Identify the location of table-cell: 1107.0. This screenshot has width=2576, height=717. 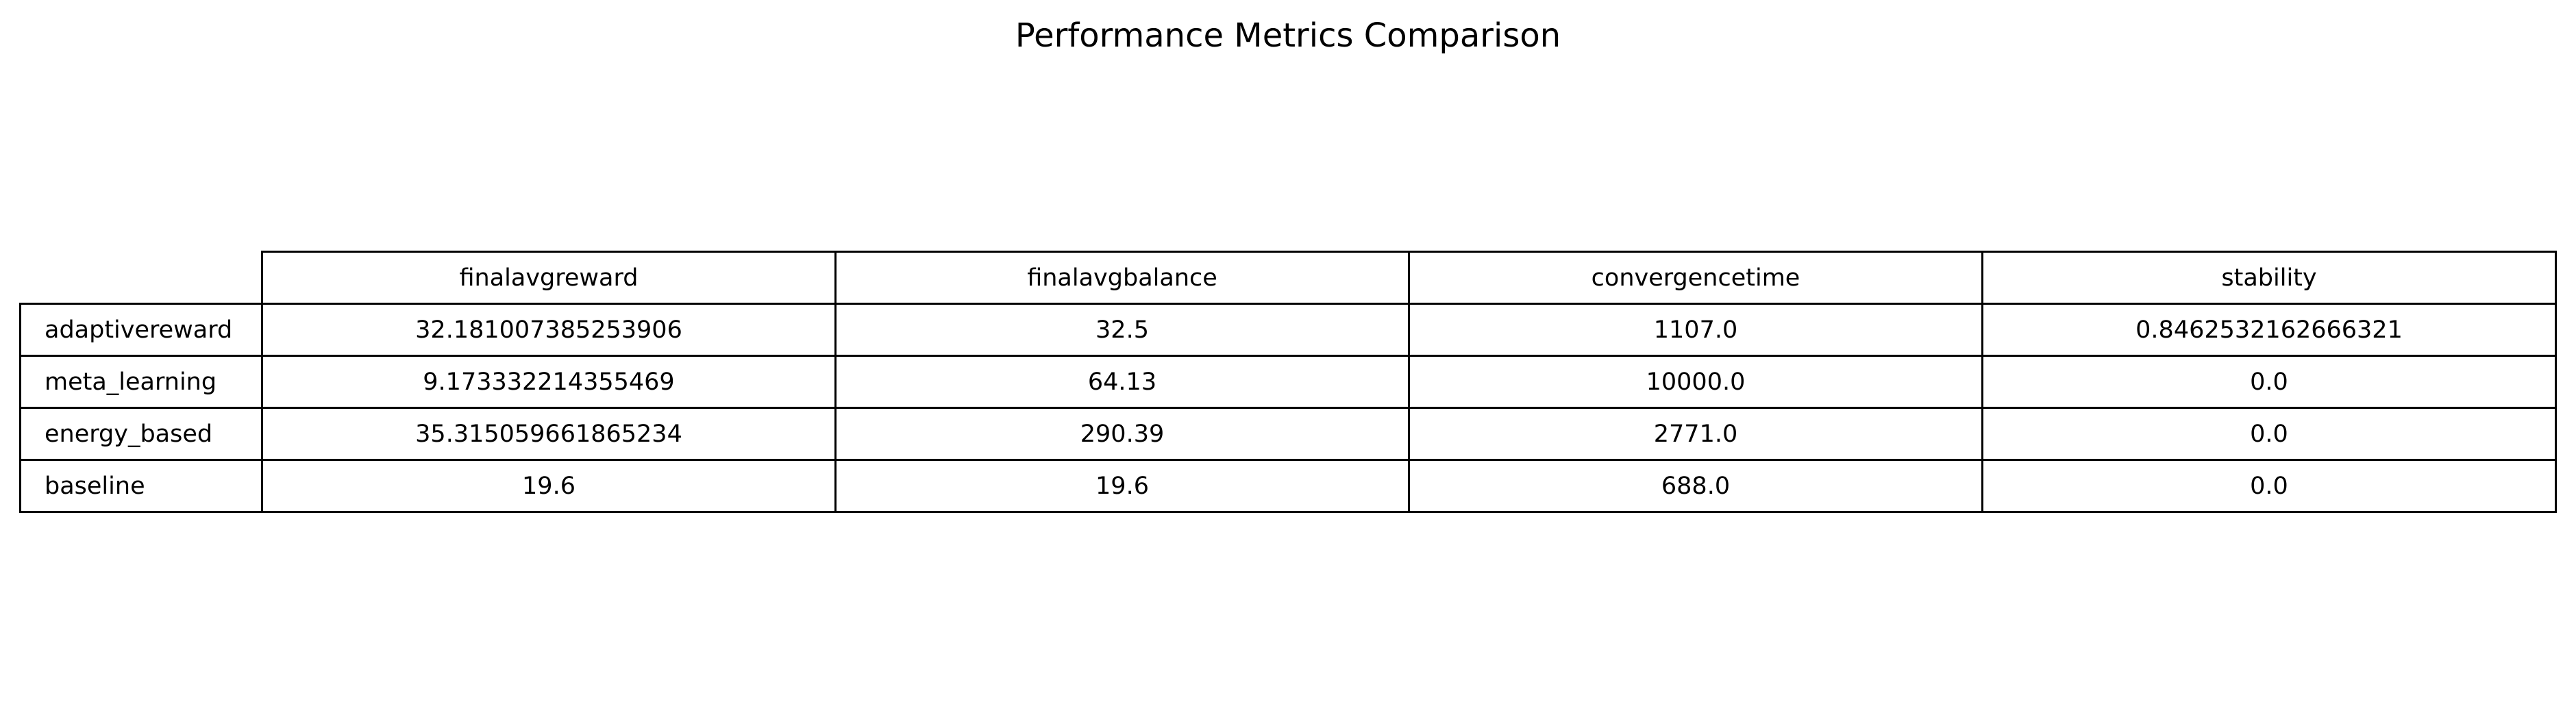
(1695, 330).